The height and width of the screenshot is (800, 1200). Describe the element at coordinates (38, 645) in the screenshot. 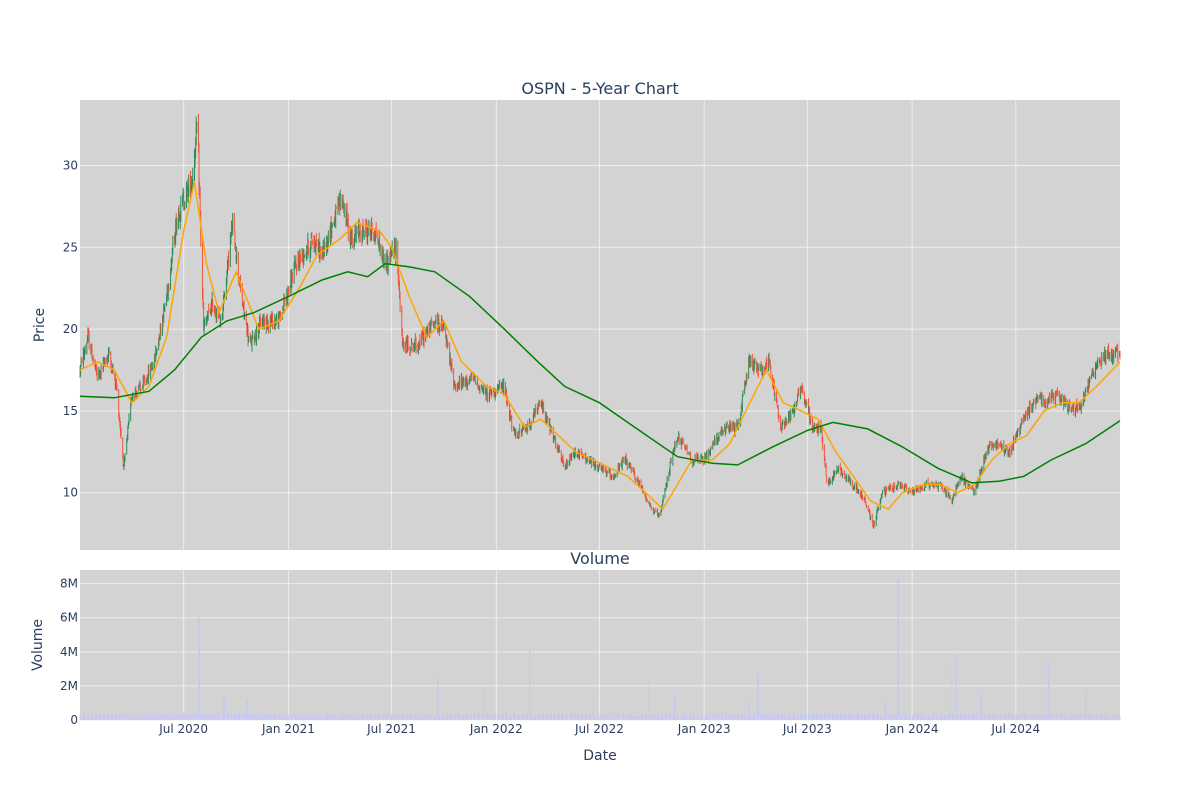

I see `volume-y-axis-title: Volume` at that location.